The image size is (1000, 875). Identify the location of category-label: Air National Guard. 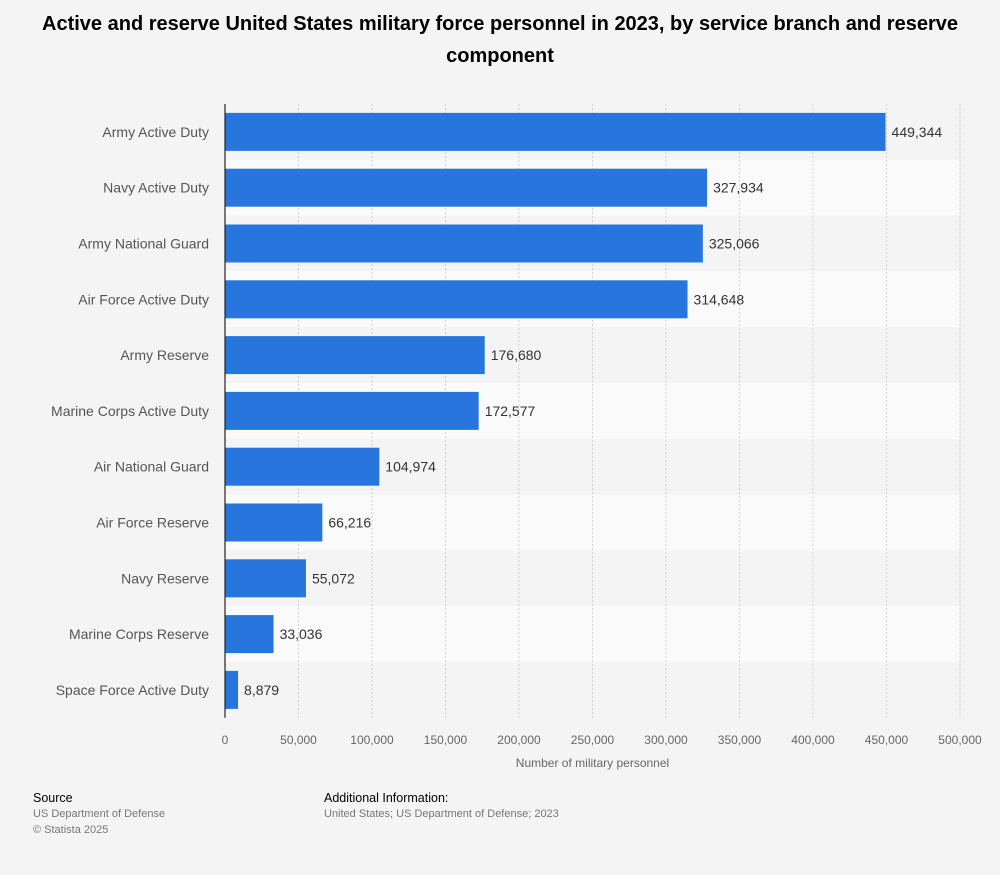
(151, 467).